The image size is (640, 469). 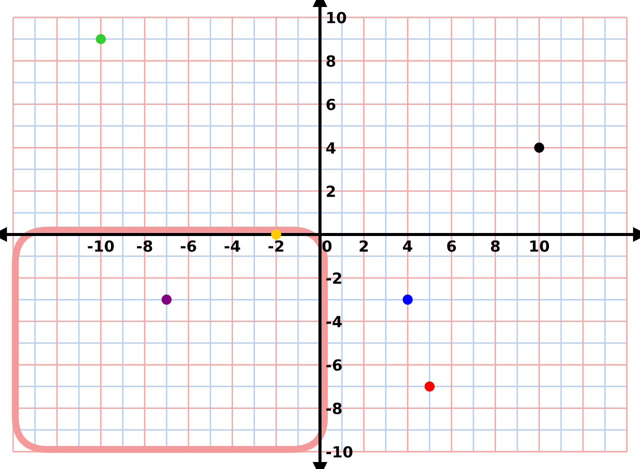 What do you see at coordinates (334, 408) in the screenshot?
I see `y-tick-label: -8` at bounding box center [334, 408].